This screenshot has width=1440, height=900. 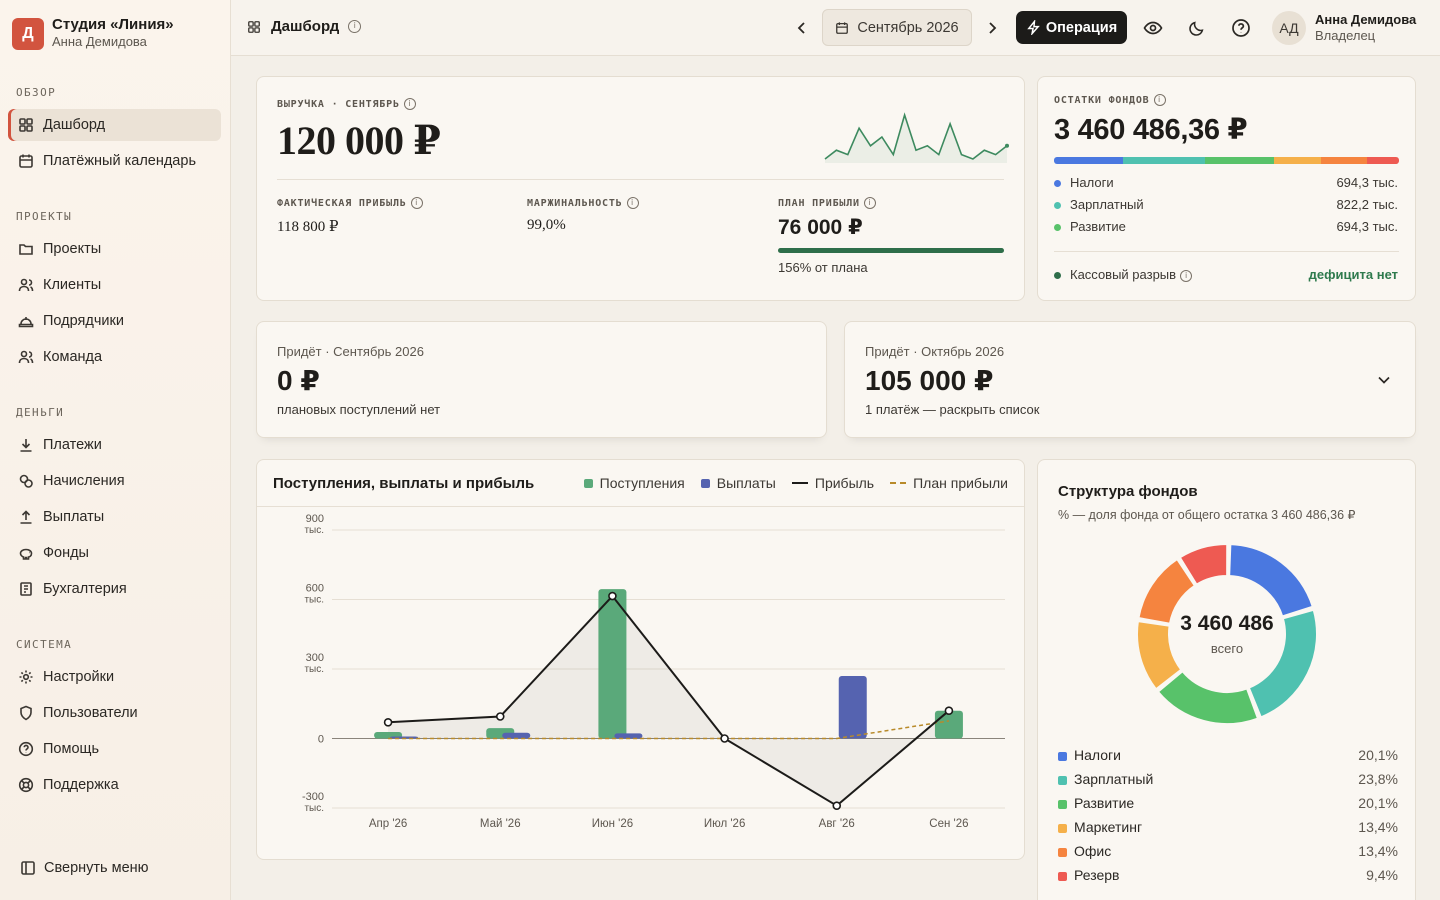 I want to click on sidebar-item-settings: Настройки, so click(x=114, y=677).